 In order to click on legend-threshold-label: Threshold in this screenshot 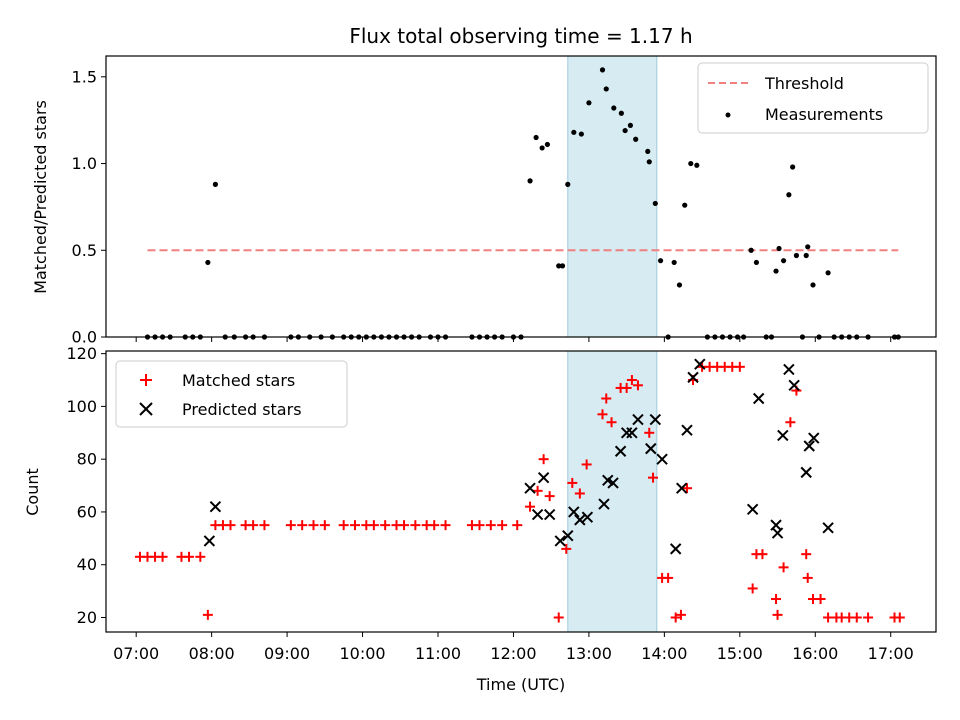, I will do `click(804, 83)`.